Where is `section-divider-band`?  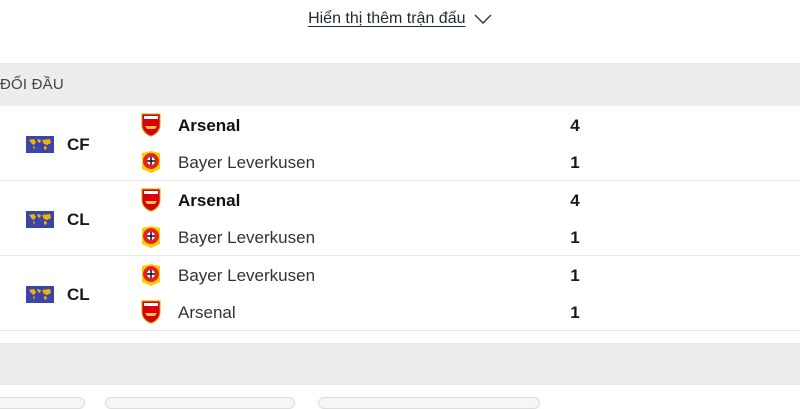
section-divider-band is located at coordinates (400, 364).